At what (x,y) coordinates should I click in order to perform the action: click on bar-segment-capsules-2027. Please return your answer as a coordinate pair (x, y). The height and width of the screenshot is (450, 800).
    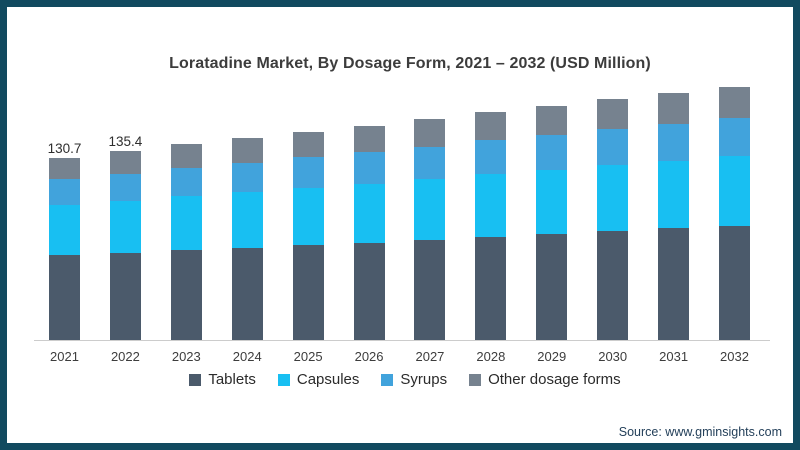
    Looking at the image, I should click on (430, 210).